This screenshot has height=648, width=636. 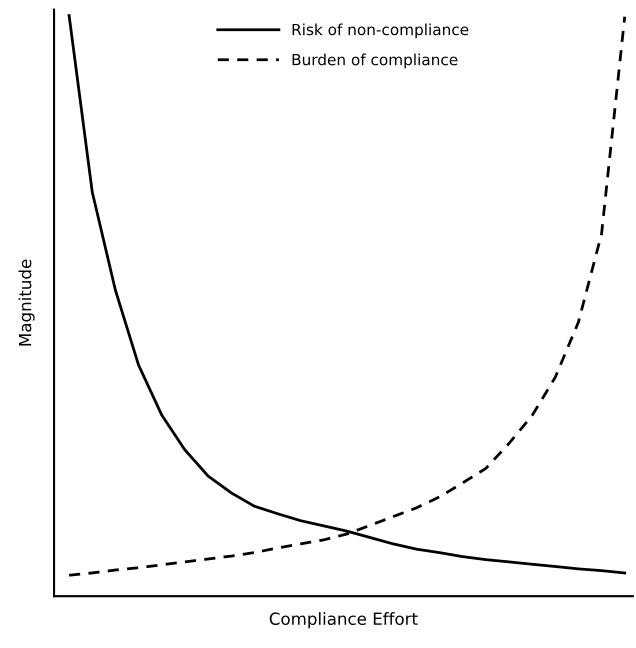 I want to click on legend-label: Burden of compliance, so click(x=375, y=61).